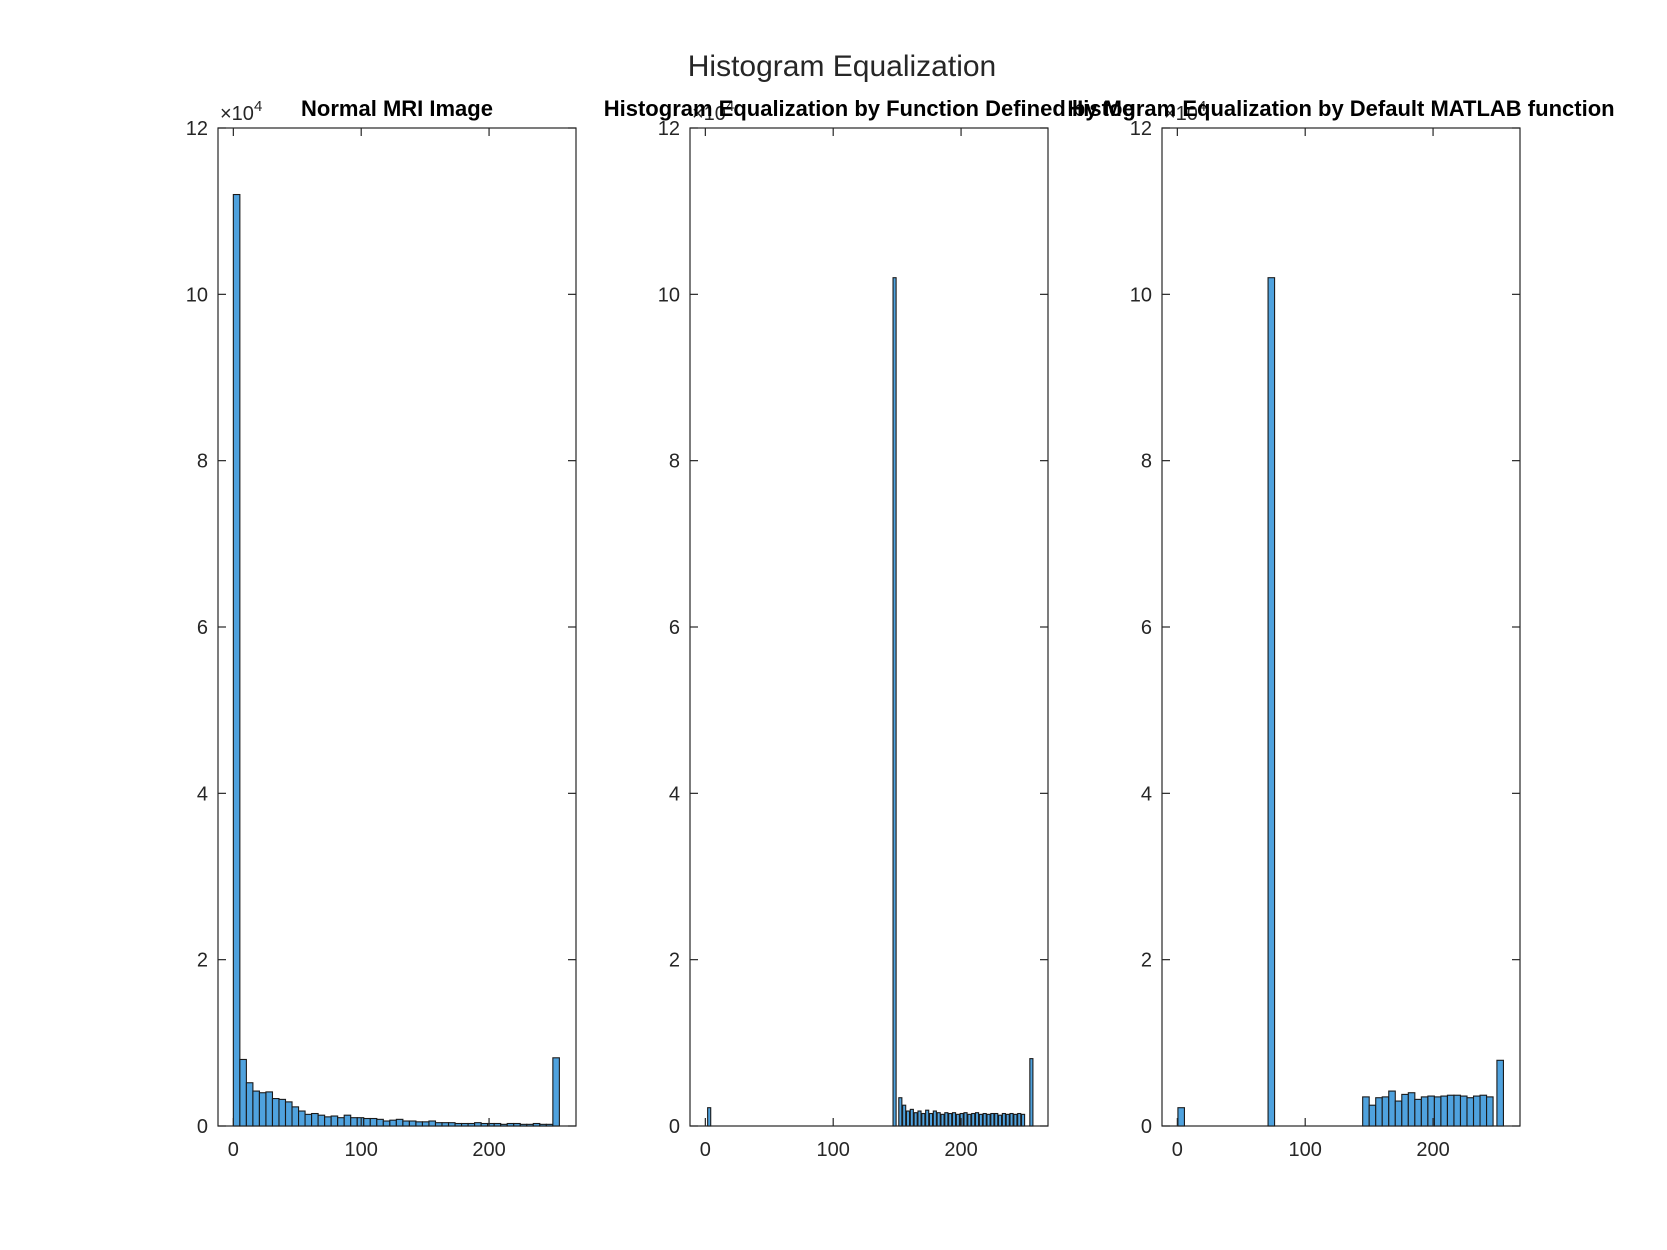 Image resolution: width=1667 pixels, height=1250 pixels. I want to click on x-tick-label: 200, so click(960, 1150).